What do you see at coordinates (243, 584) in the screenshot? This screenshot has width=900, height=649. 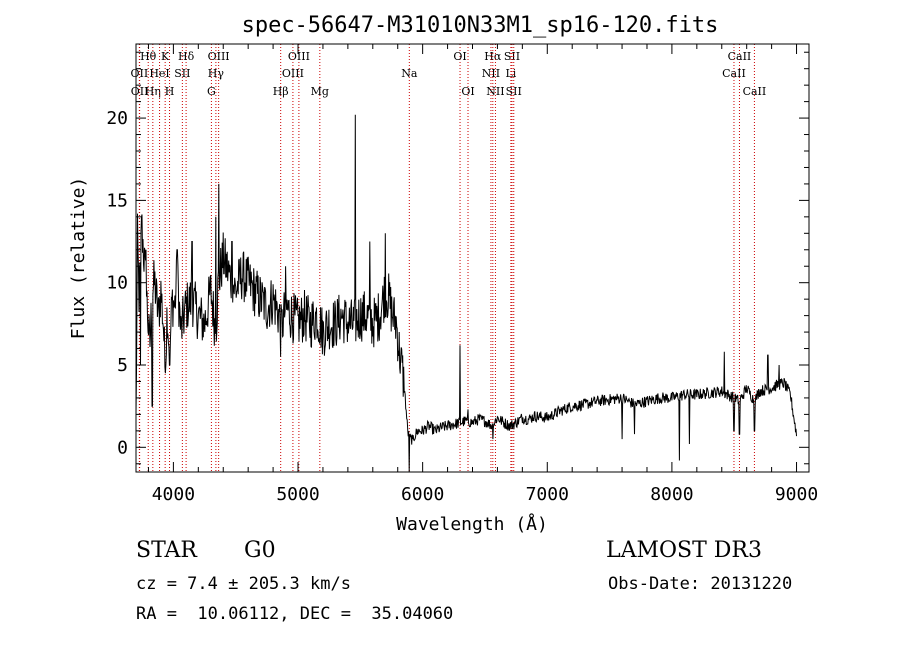 I see `redshift-cz: cz = 7.4 ± 205.3 km/s` at bounding box center [243, 584].